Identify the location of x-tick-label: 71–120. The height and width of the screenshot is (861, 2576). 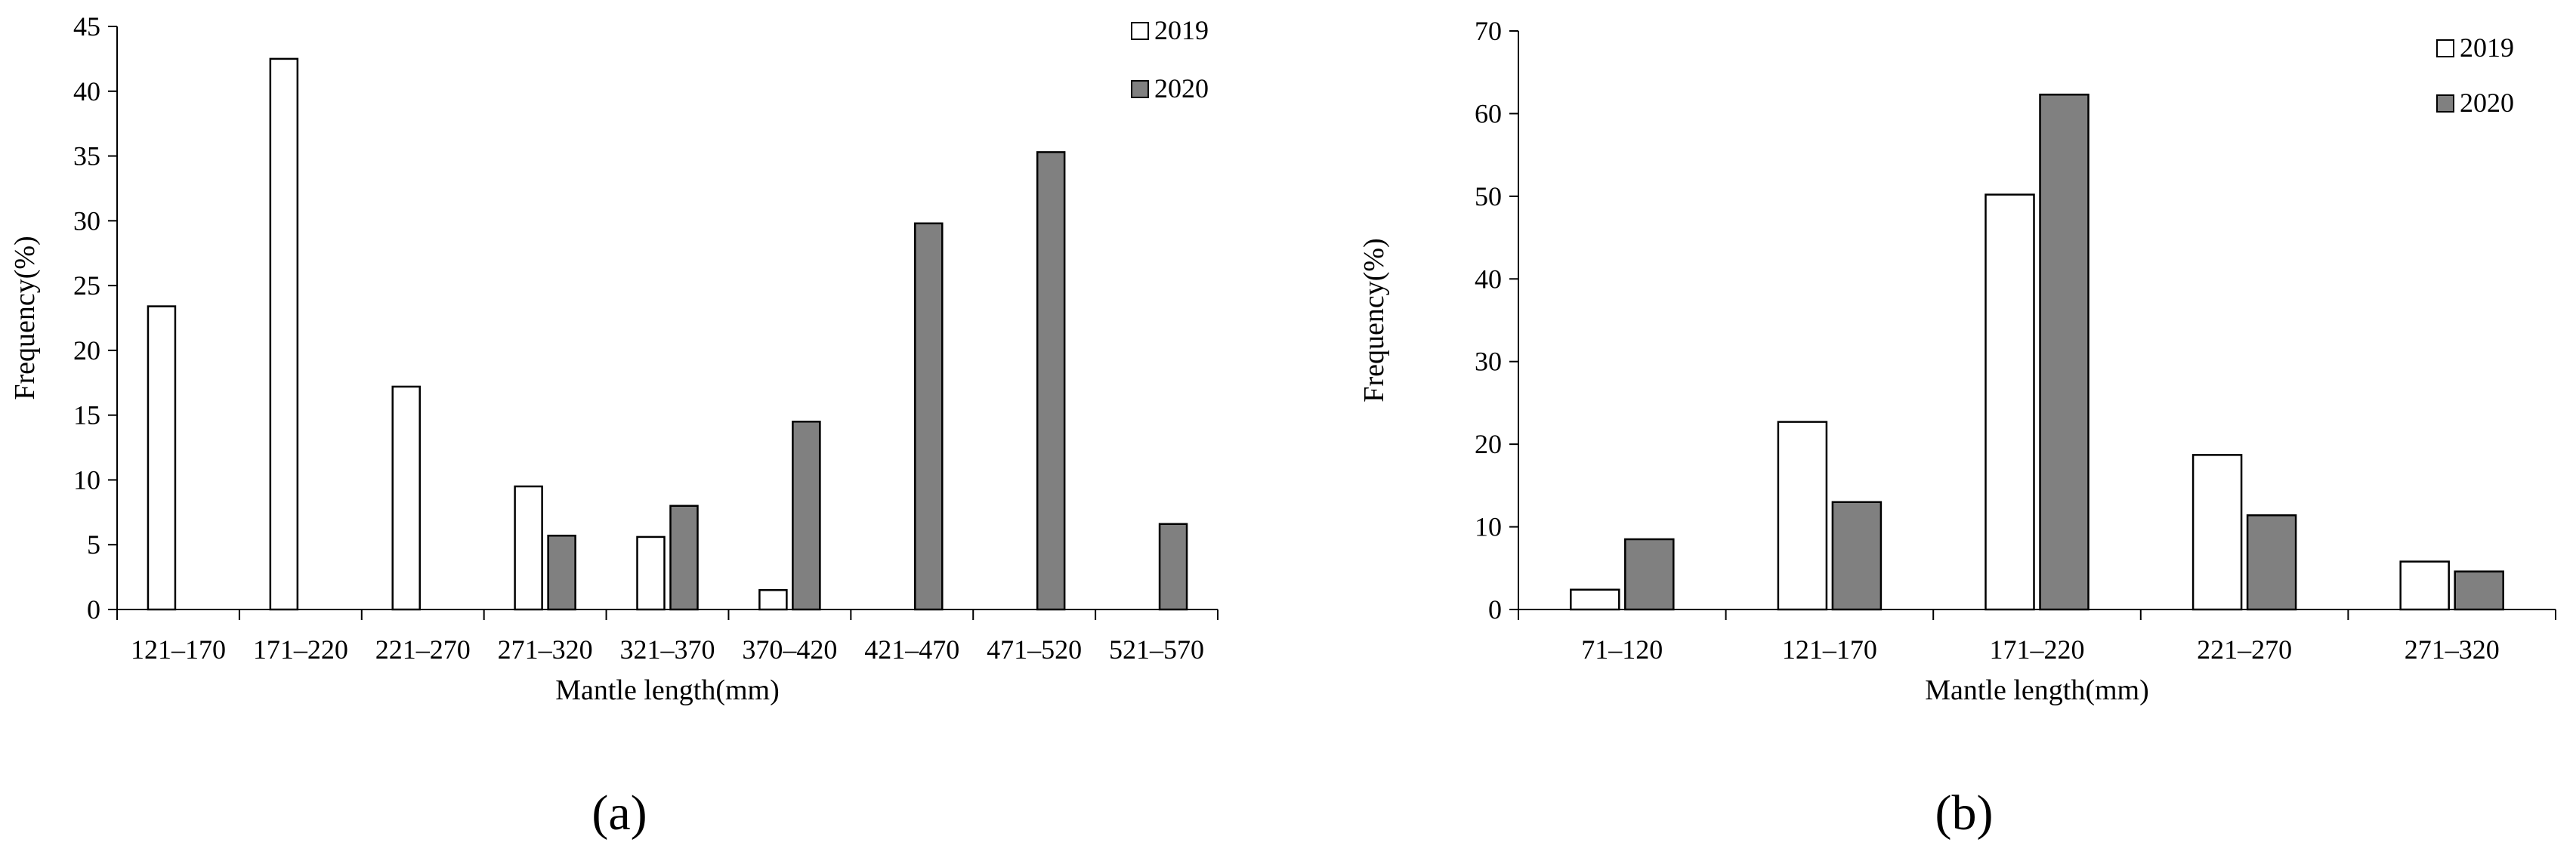
(1622, 649).